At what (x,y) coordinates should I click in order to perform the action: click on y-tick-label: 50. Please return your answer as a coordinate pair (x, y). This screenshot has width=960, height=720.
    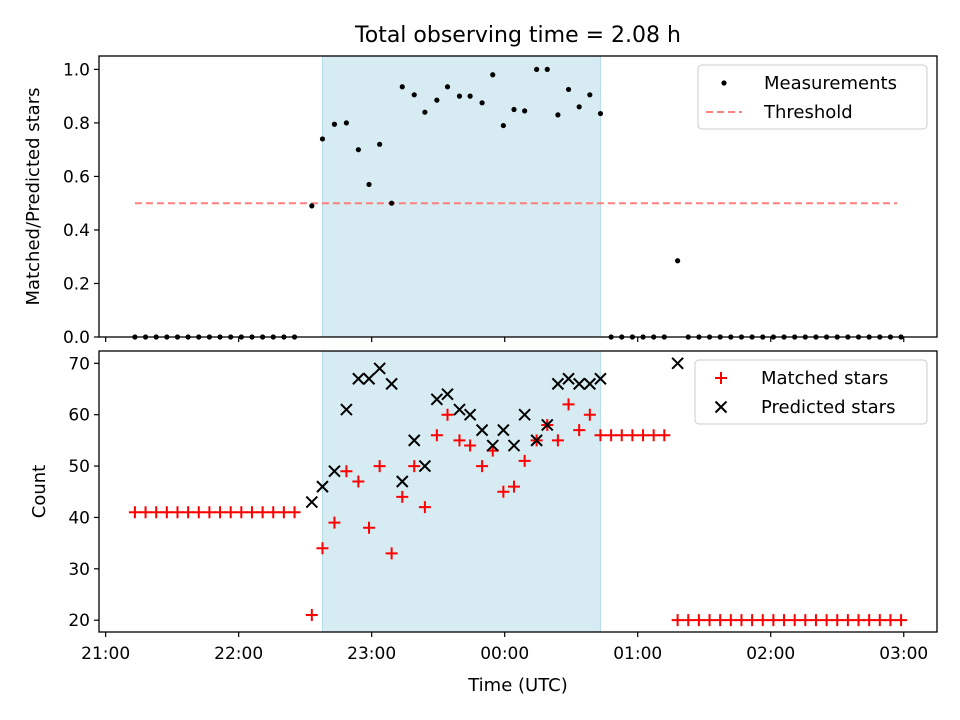
    Looking at the image, I should click on (79, 467).